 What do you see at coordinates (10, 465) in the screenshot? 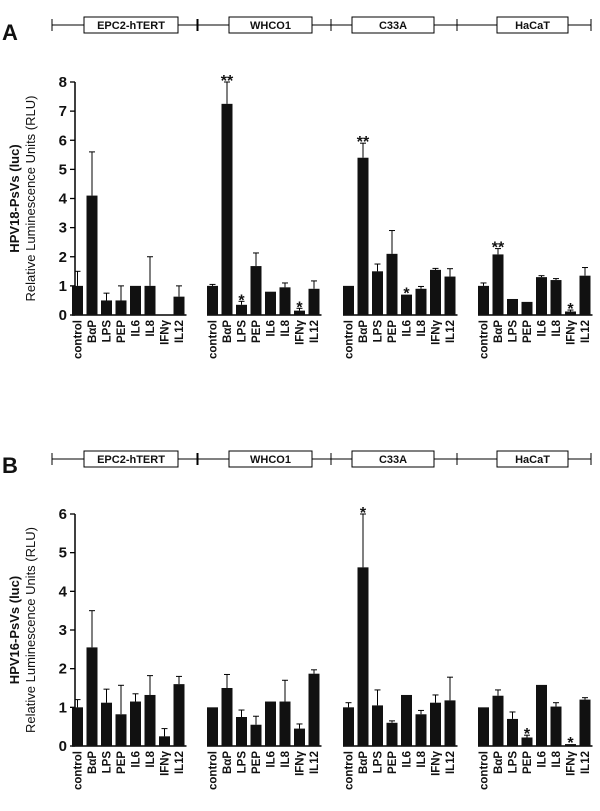
I see `panel-letter-b: B` at bounding box center [10, 465].